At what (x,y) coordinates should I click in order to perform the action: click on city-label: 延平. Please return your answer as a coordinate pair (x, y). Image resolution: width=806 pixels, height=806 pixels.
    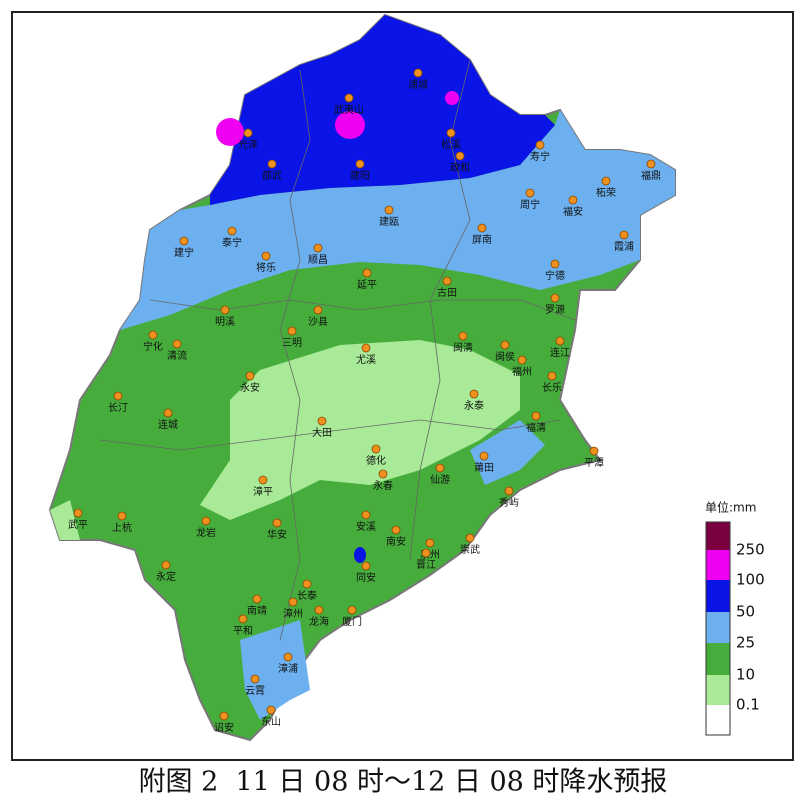
    Looking at the image, I should click on (367, 285).